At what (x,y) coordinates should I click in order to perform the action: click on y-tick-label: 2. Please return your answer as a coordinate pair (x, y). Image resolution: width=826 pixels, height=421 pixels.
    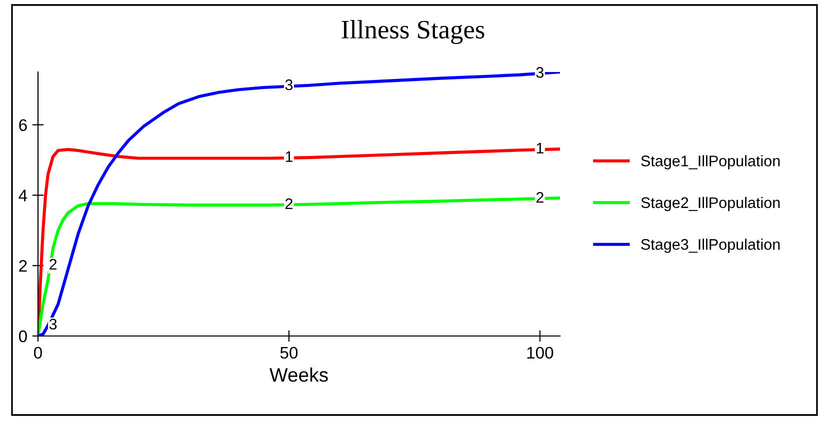
    Looking at the image, I should click on (23, 266).